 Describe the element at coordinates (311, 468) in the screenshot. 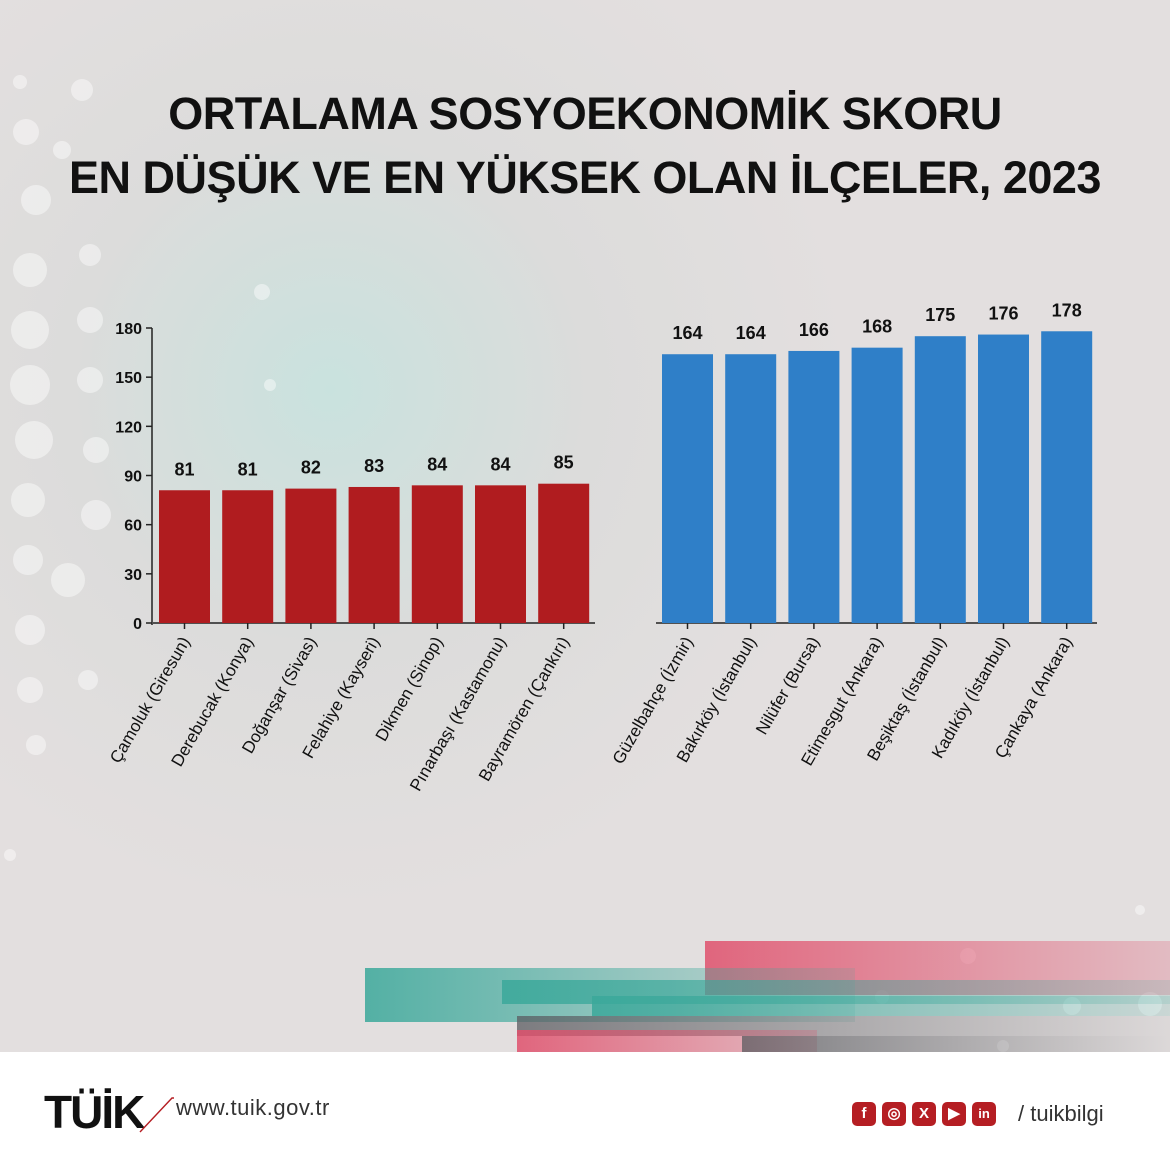

I see `data-label: 82` at that location.